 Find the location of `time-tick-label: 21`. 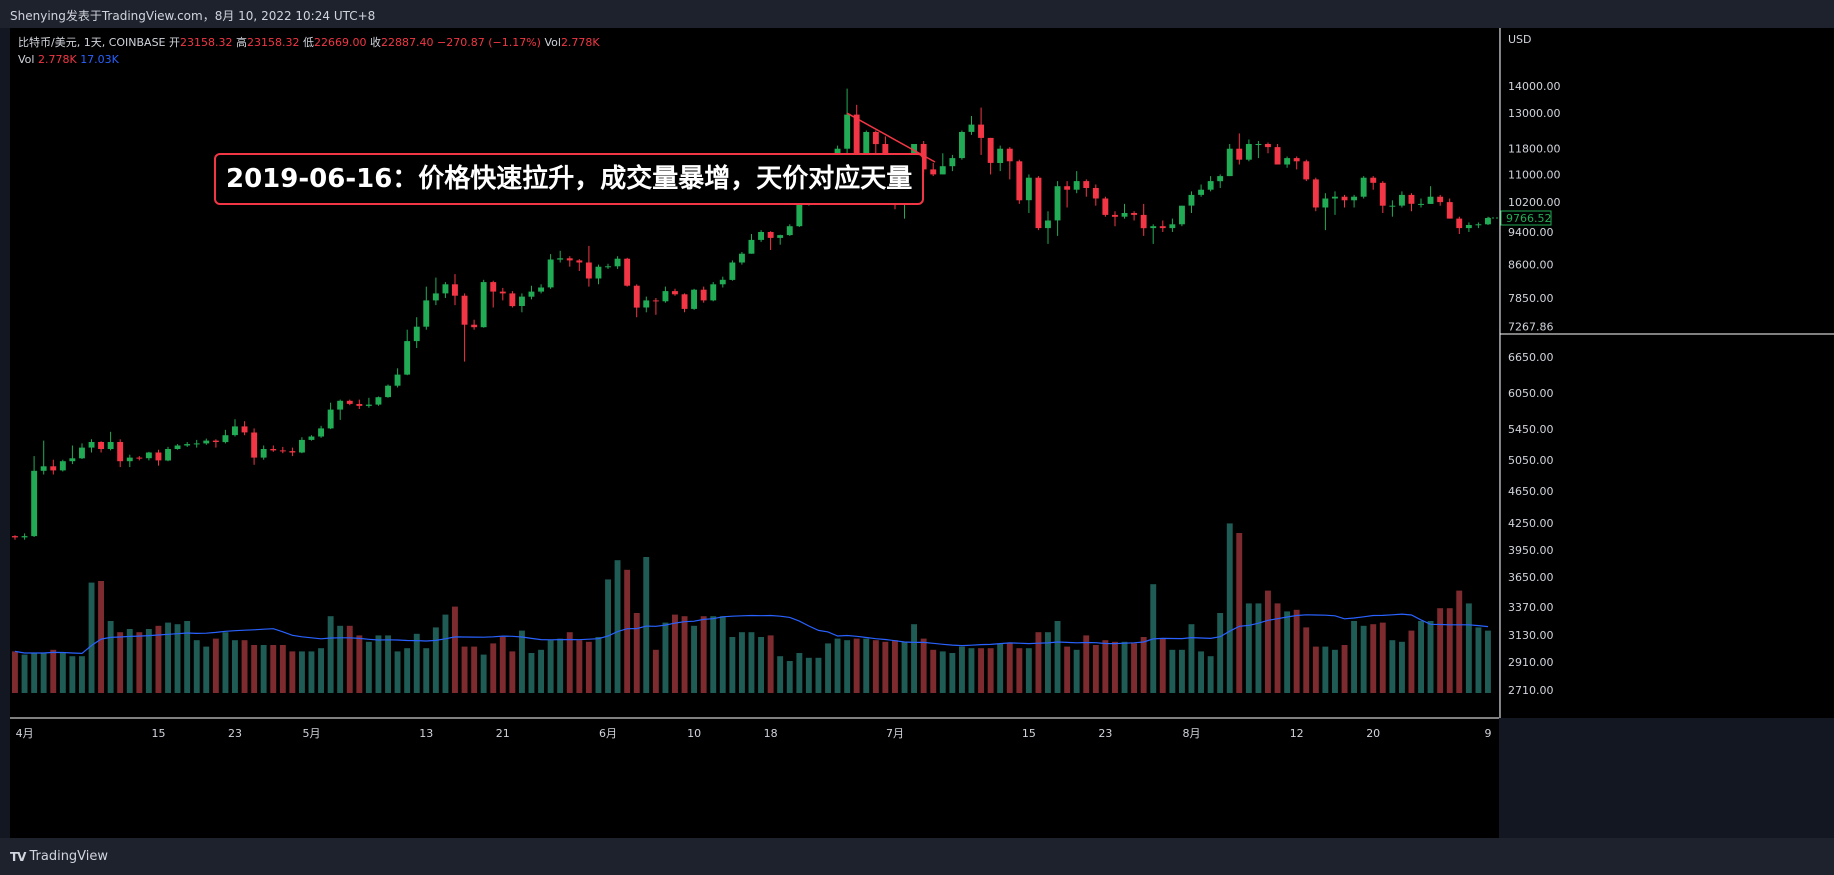

time-tick-label: 21 is located at coordinates (503, 733).